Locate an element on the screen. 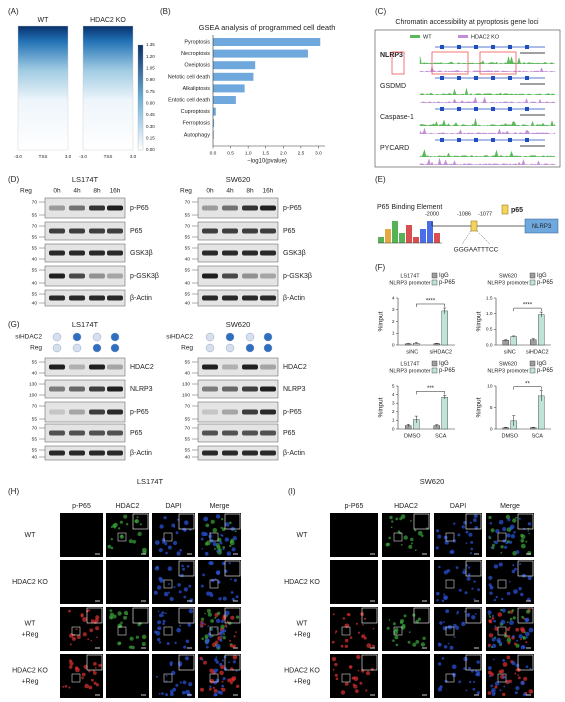 The height and width of the screenshot is (702, 565). protein-label: HDAC2 is located at coordinates (142, 367).